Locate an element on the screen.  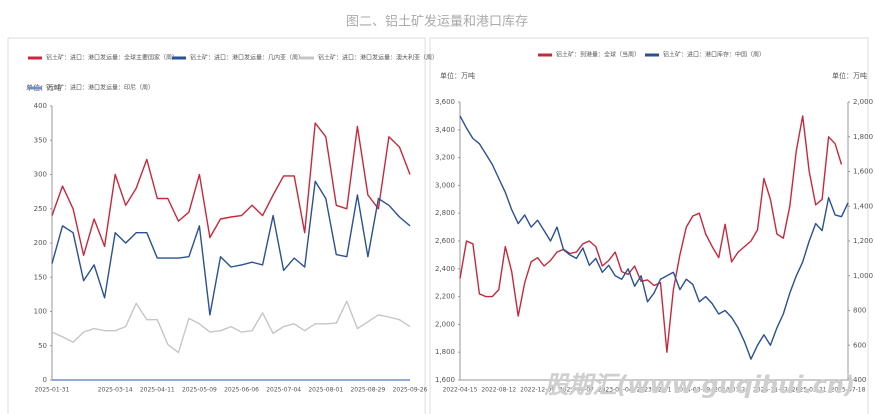
legend-label: 铝土矿：进口：港口库存：中国（周） is located at coordinates (714, 55).